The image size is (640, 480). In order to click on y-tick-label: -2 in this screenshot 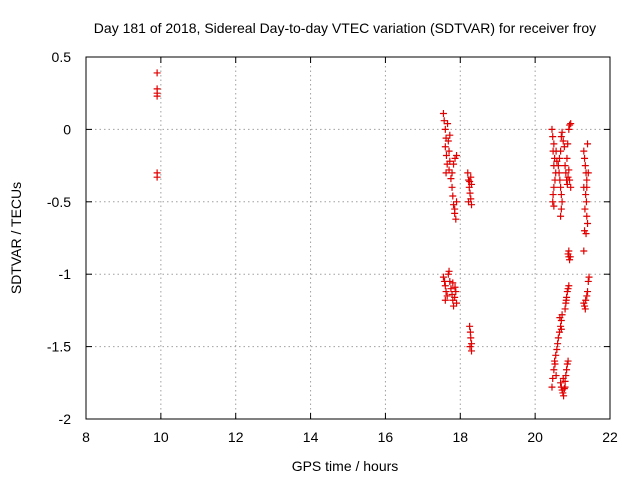, I will do `click(65, 419)`.